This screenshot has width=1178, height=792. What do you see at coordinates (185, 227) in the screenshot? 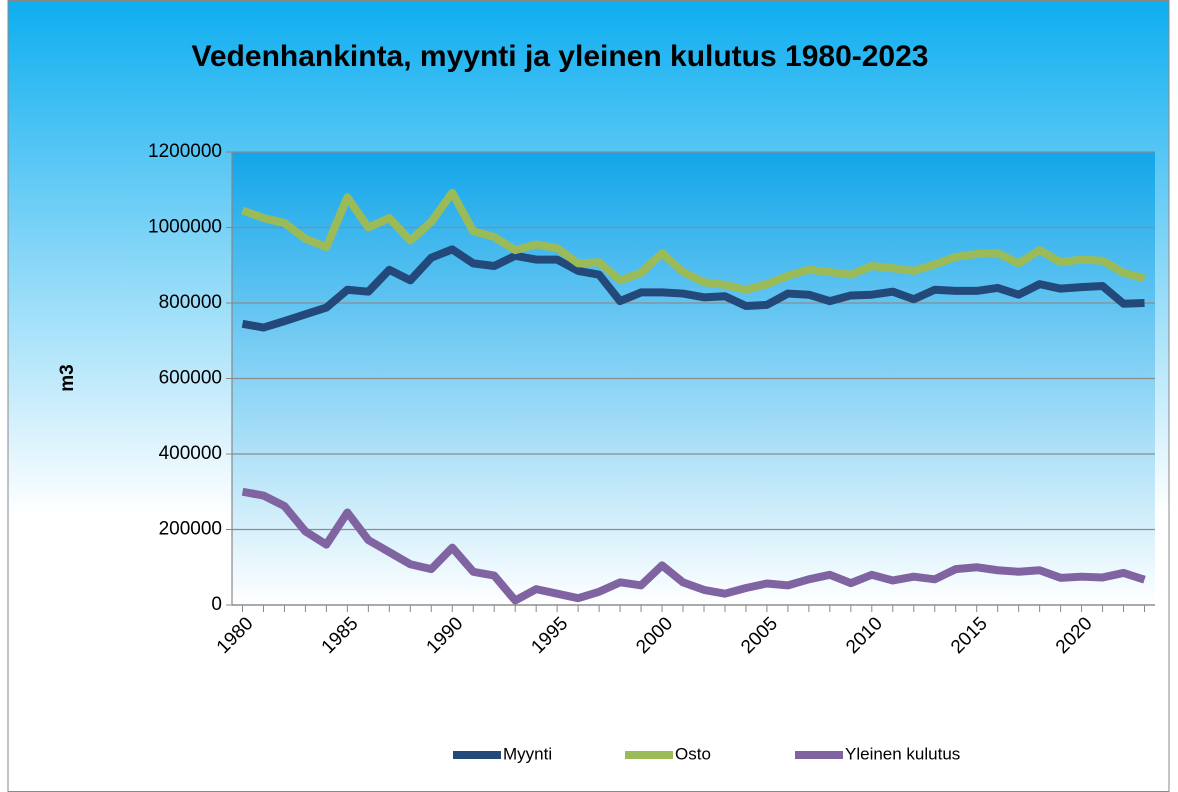
I see `y-tick-label: 1000000` at bounding box center [185, 227].